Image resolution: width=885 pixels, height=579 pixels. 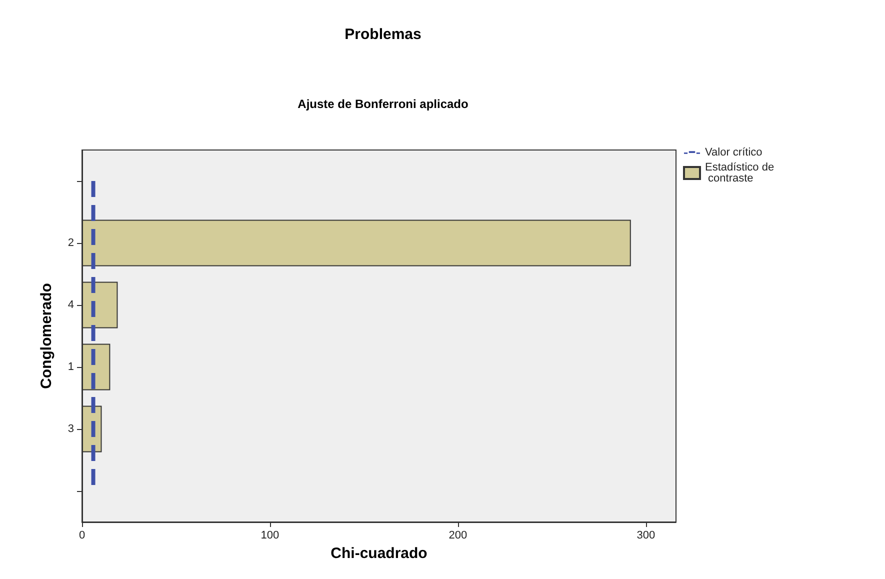 I want to click on legend-label: Valor crítico, so click(x=733, y=152).